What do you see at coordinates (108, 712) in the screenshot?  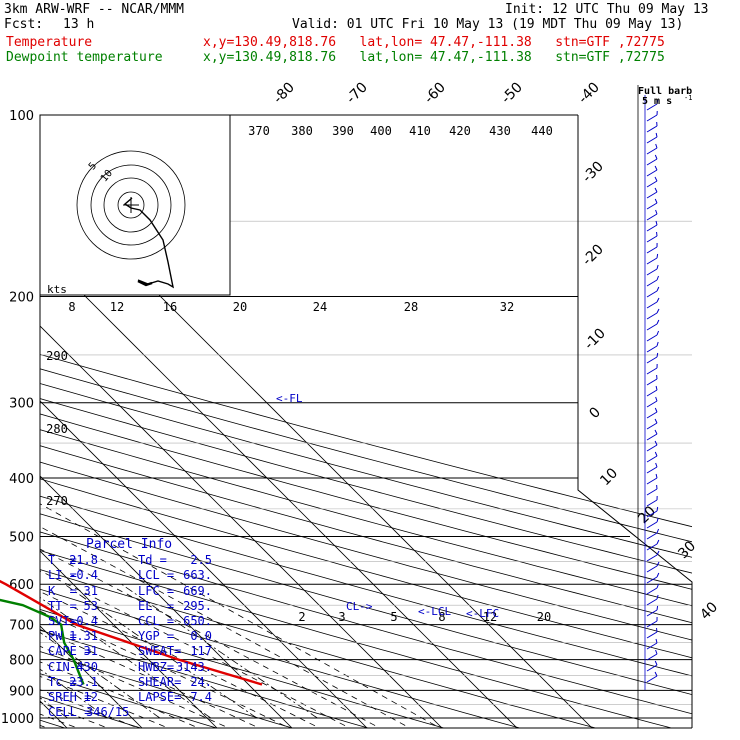 I see `parcel-value: 346/15` at bounding box center [108, 712].